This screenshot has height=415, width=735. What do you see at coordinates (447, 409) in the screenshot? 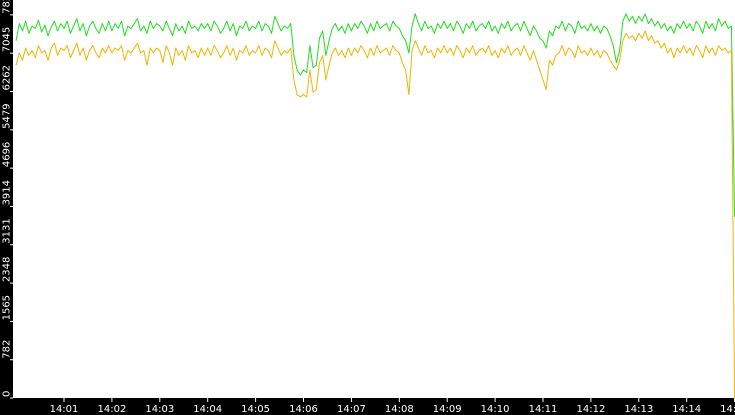
I see `x-tick-label: 14:09` at bounding box center [447, 409].